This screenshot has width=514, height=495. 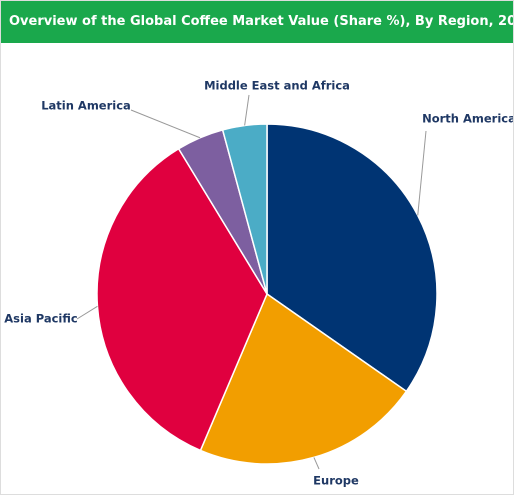 I want to click on slice-label: Latin America, so click(x=86, y=106).